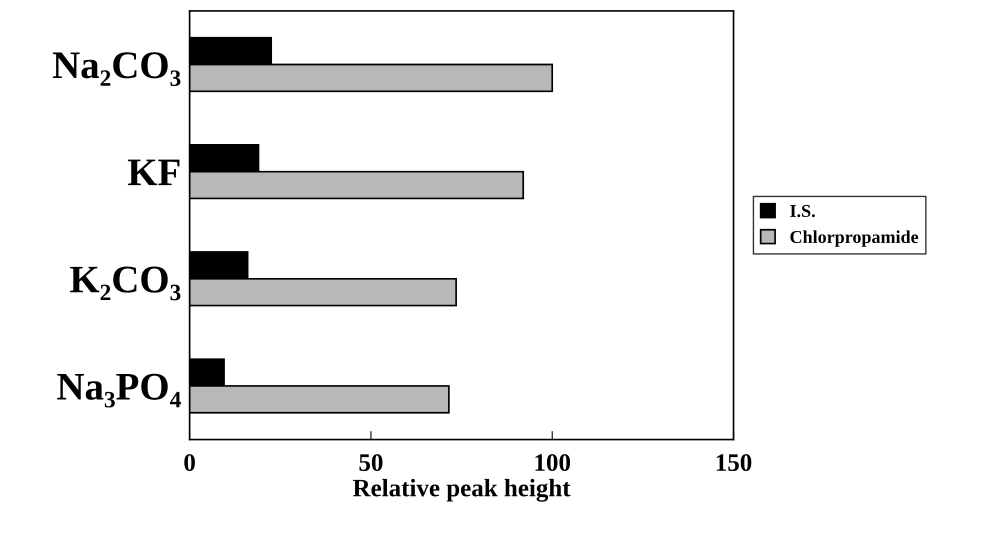 This screenshot has height=546, width=998. I want to click on x-tick-label: 0, so click(189, 463).